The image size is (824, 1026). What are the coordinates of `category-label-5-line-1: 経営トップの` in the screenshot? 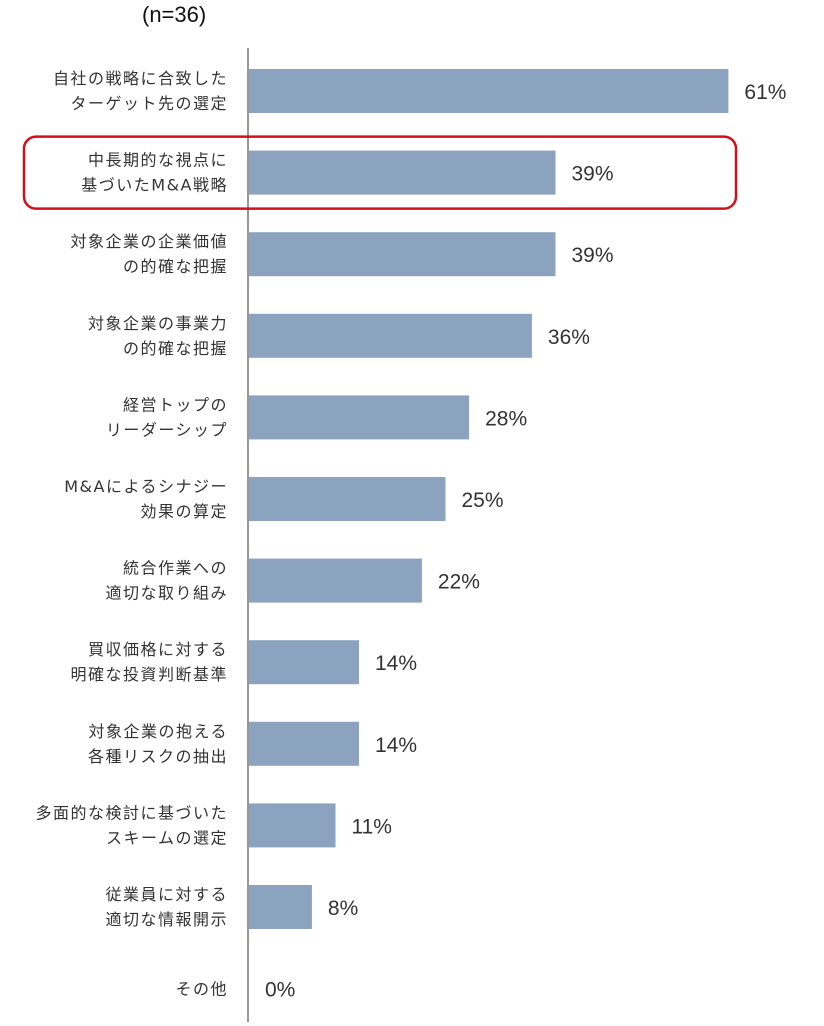 It's located at (175, 404).